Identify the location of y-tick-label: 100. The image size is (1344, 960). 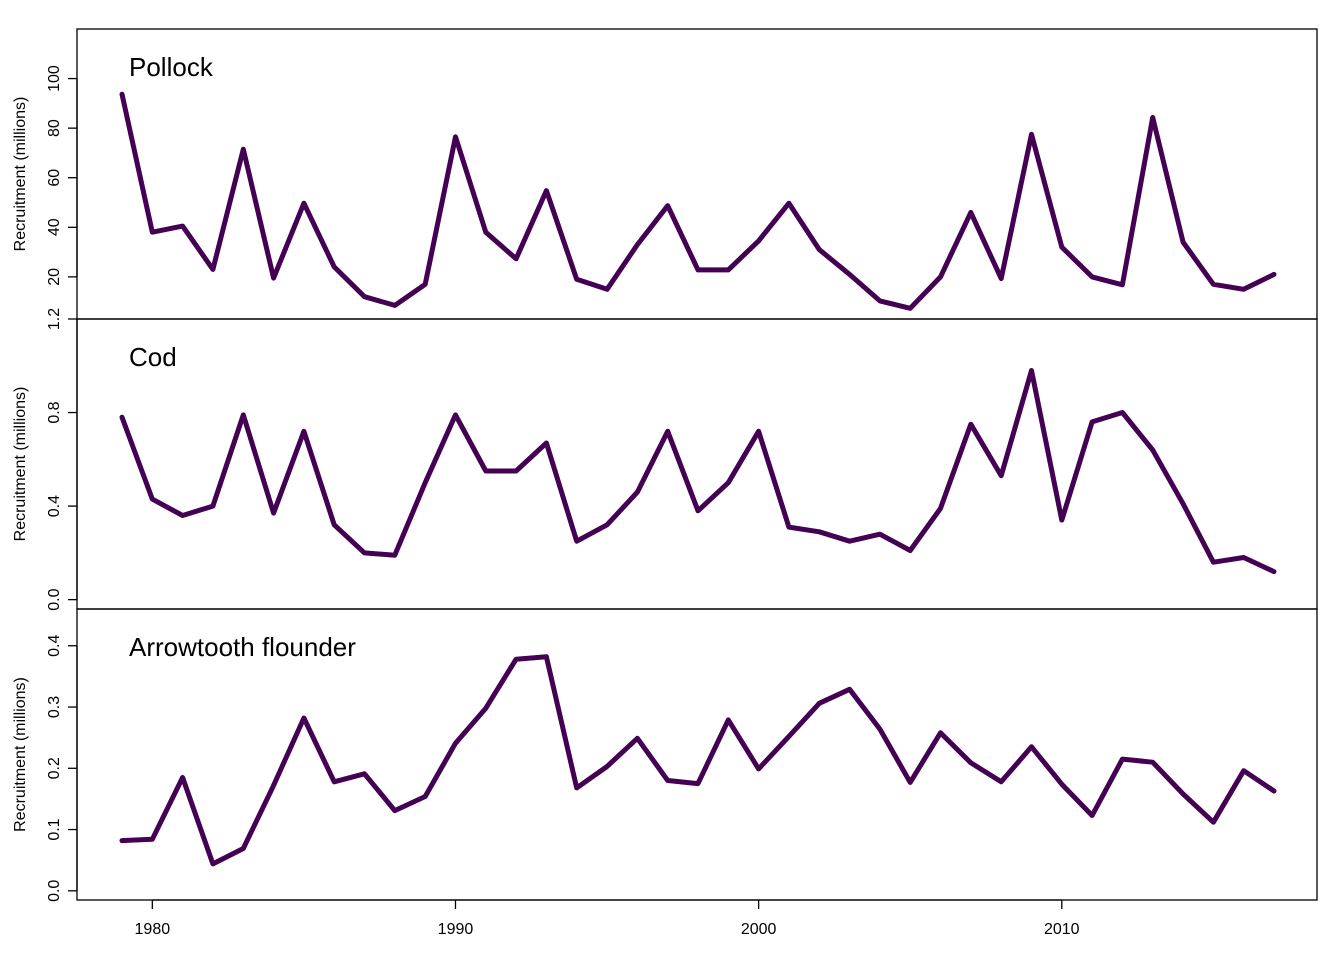
(54, 78).